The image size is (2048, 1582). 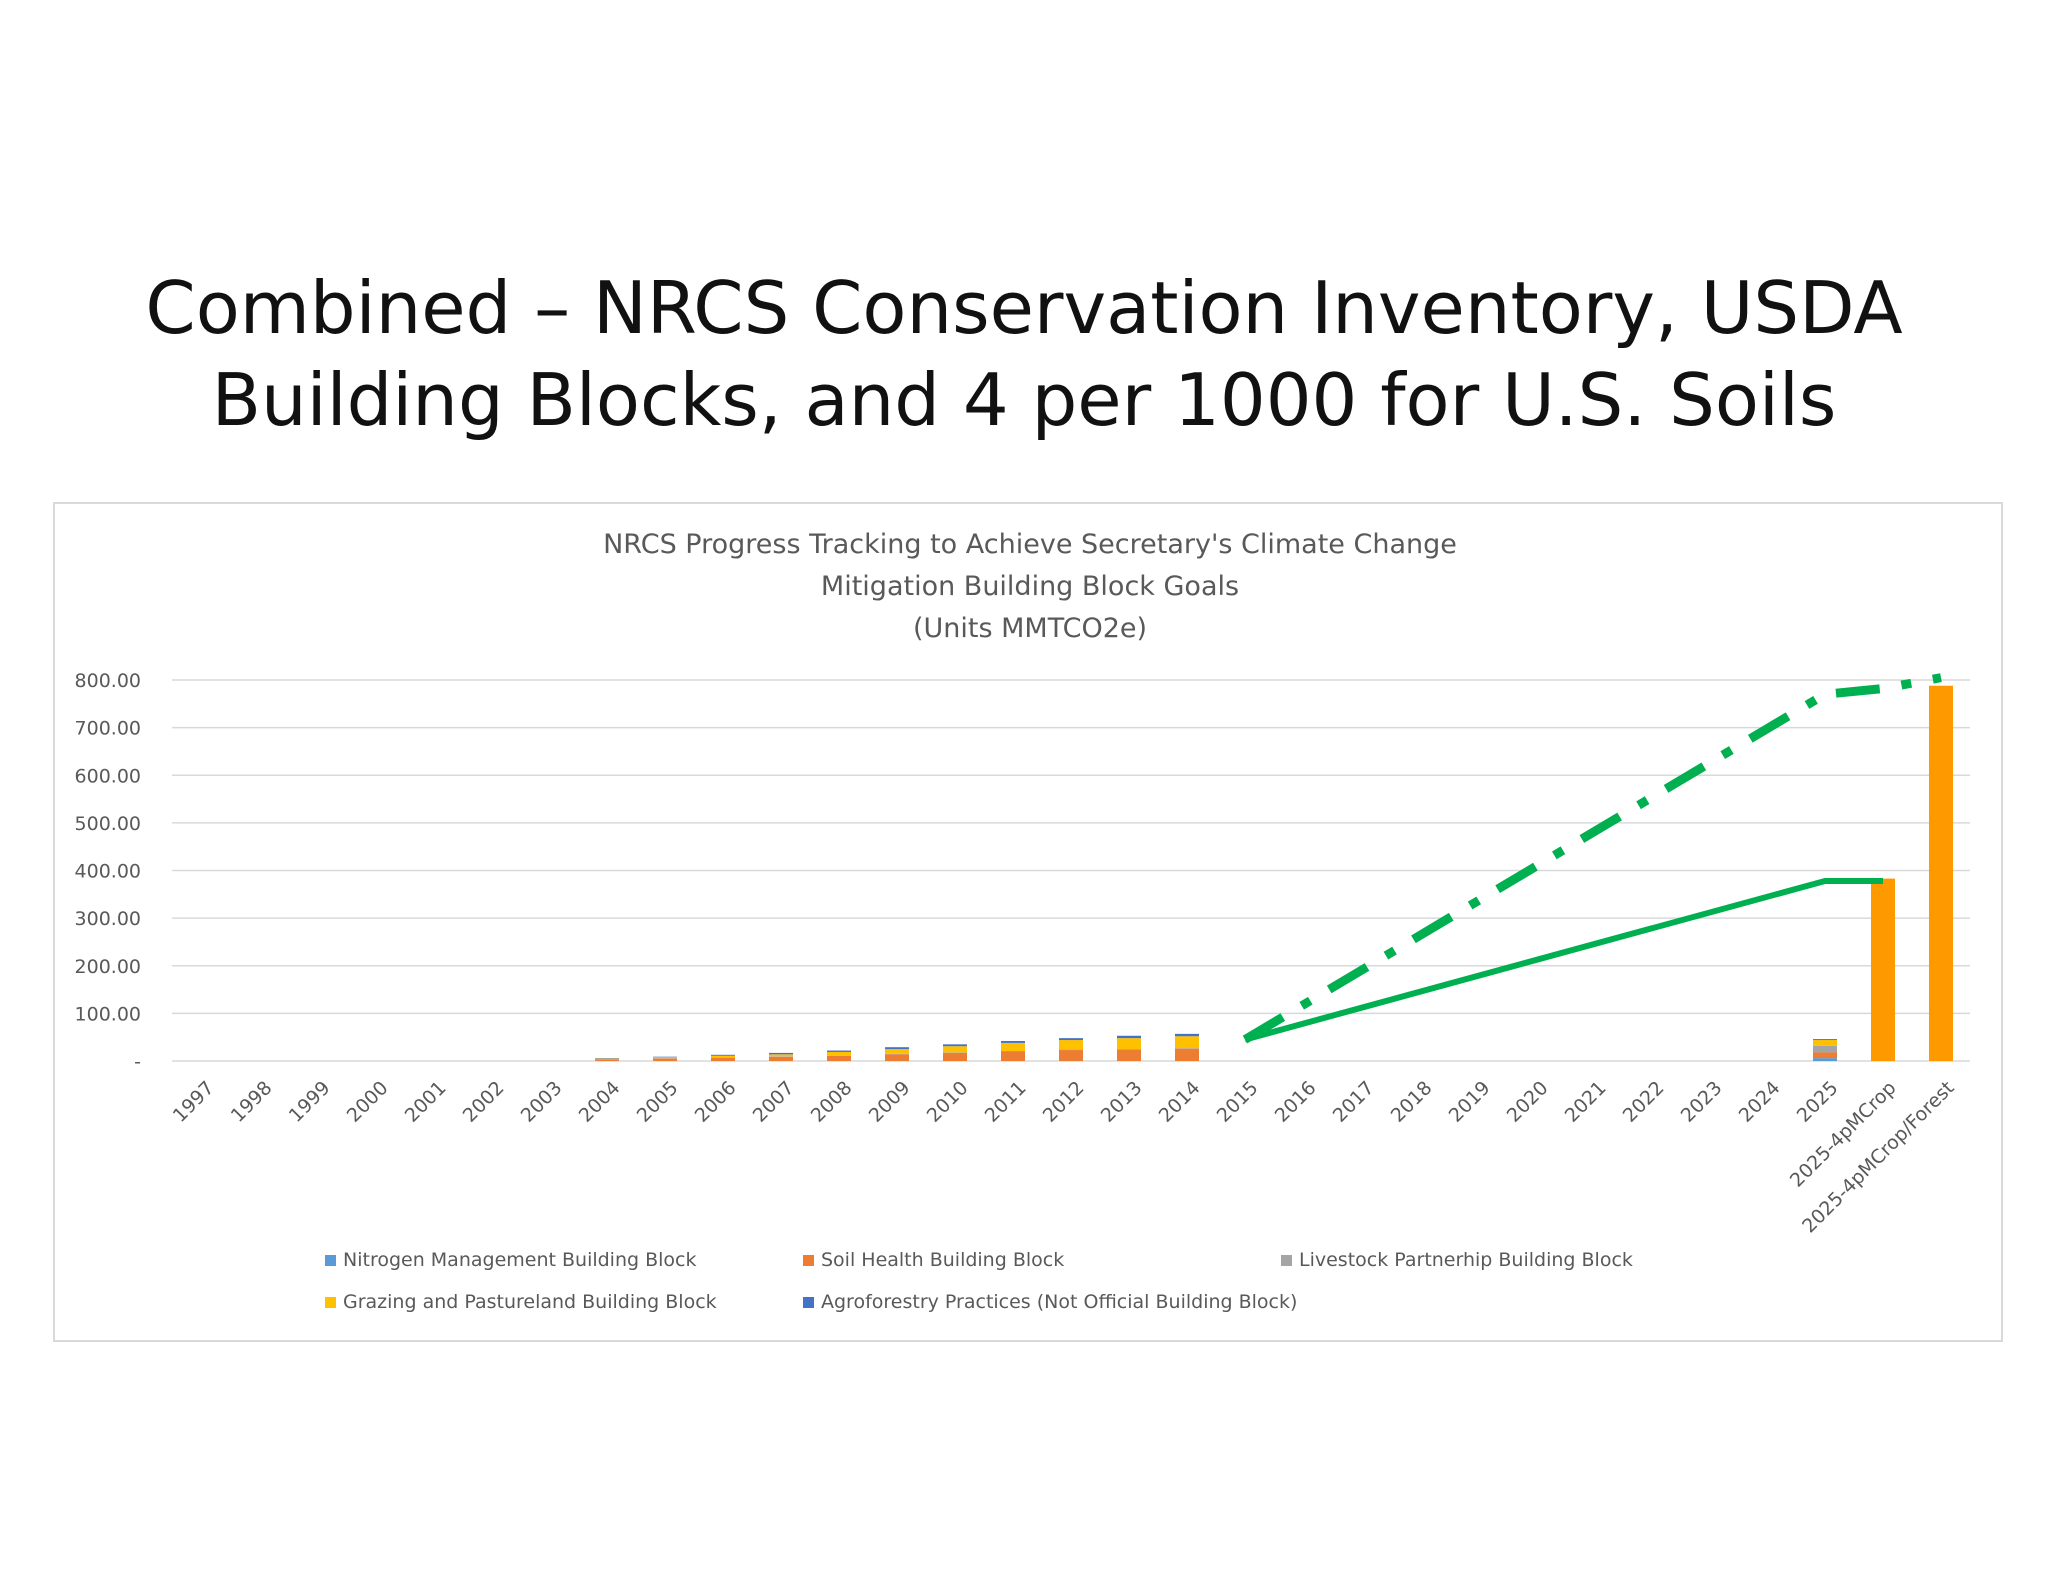 What do you see at coordinates (1702, 1102) in the screenshot?
I see `x-tick-label: 2023` at bounding box center [1702, 1102].